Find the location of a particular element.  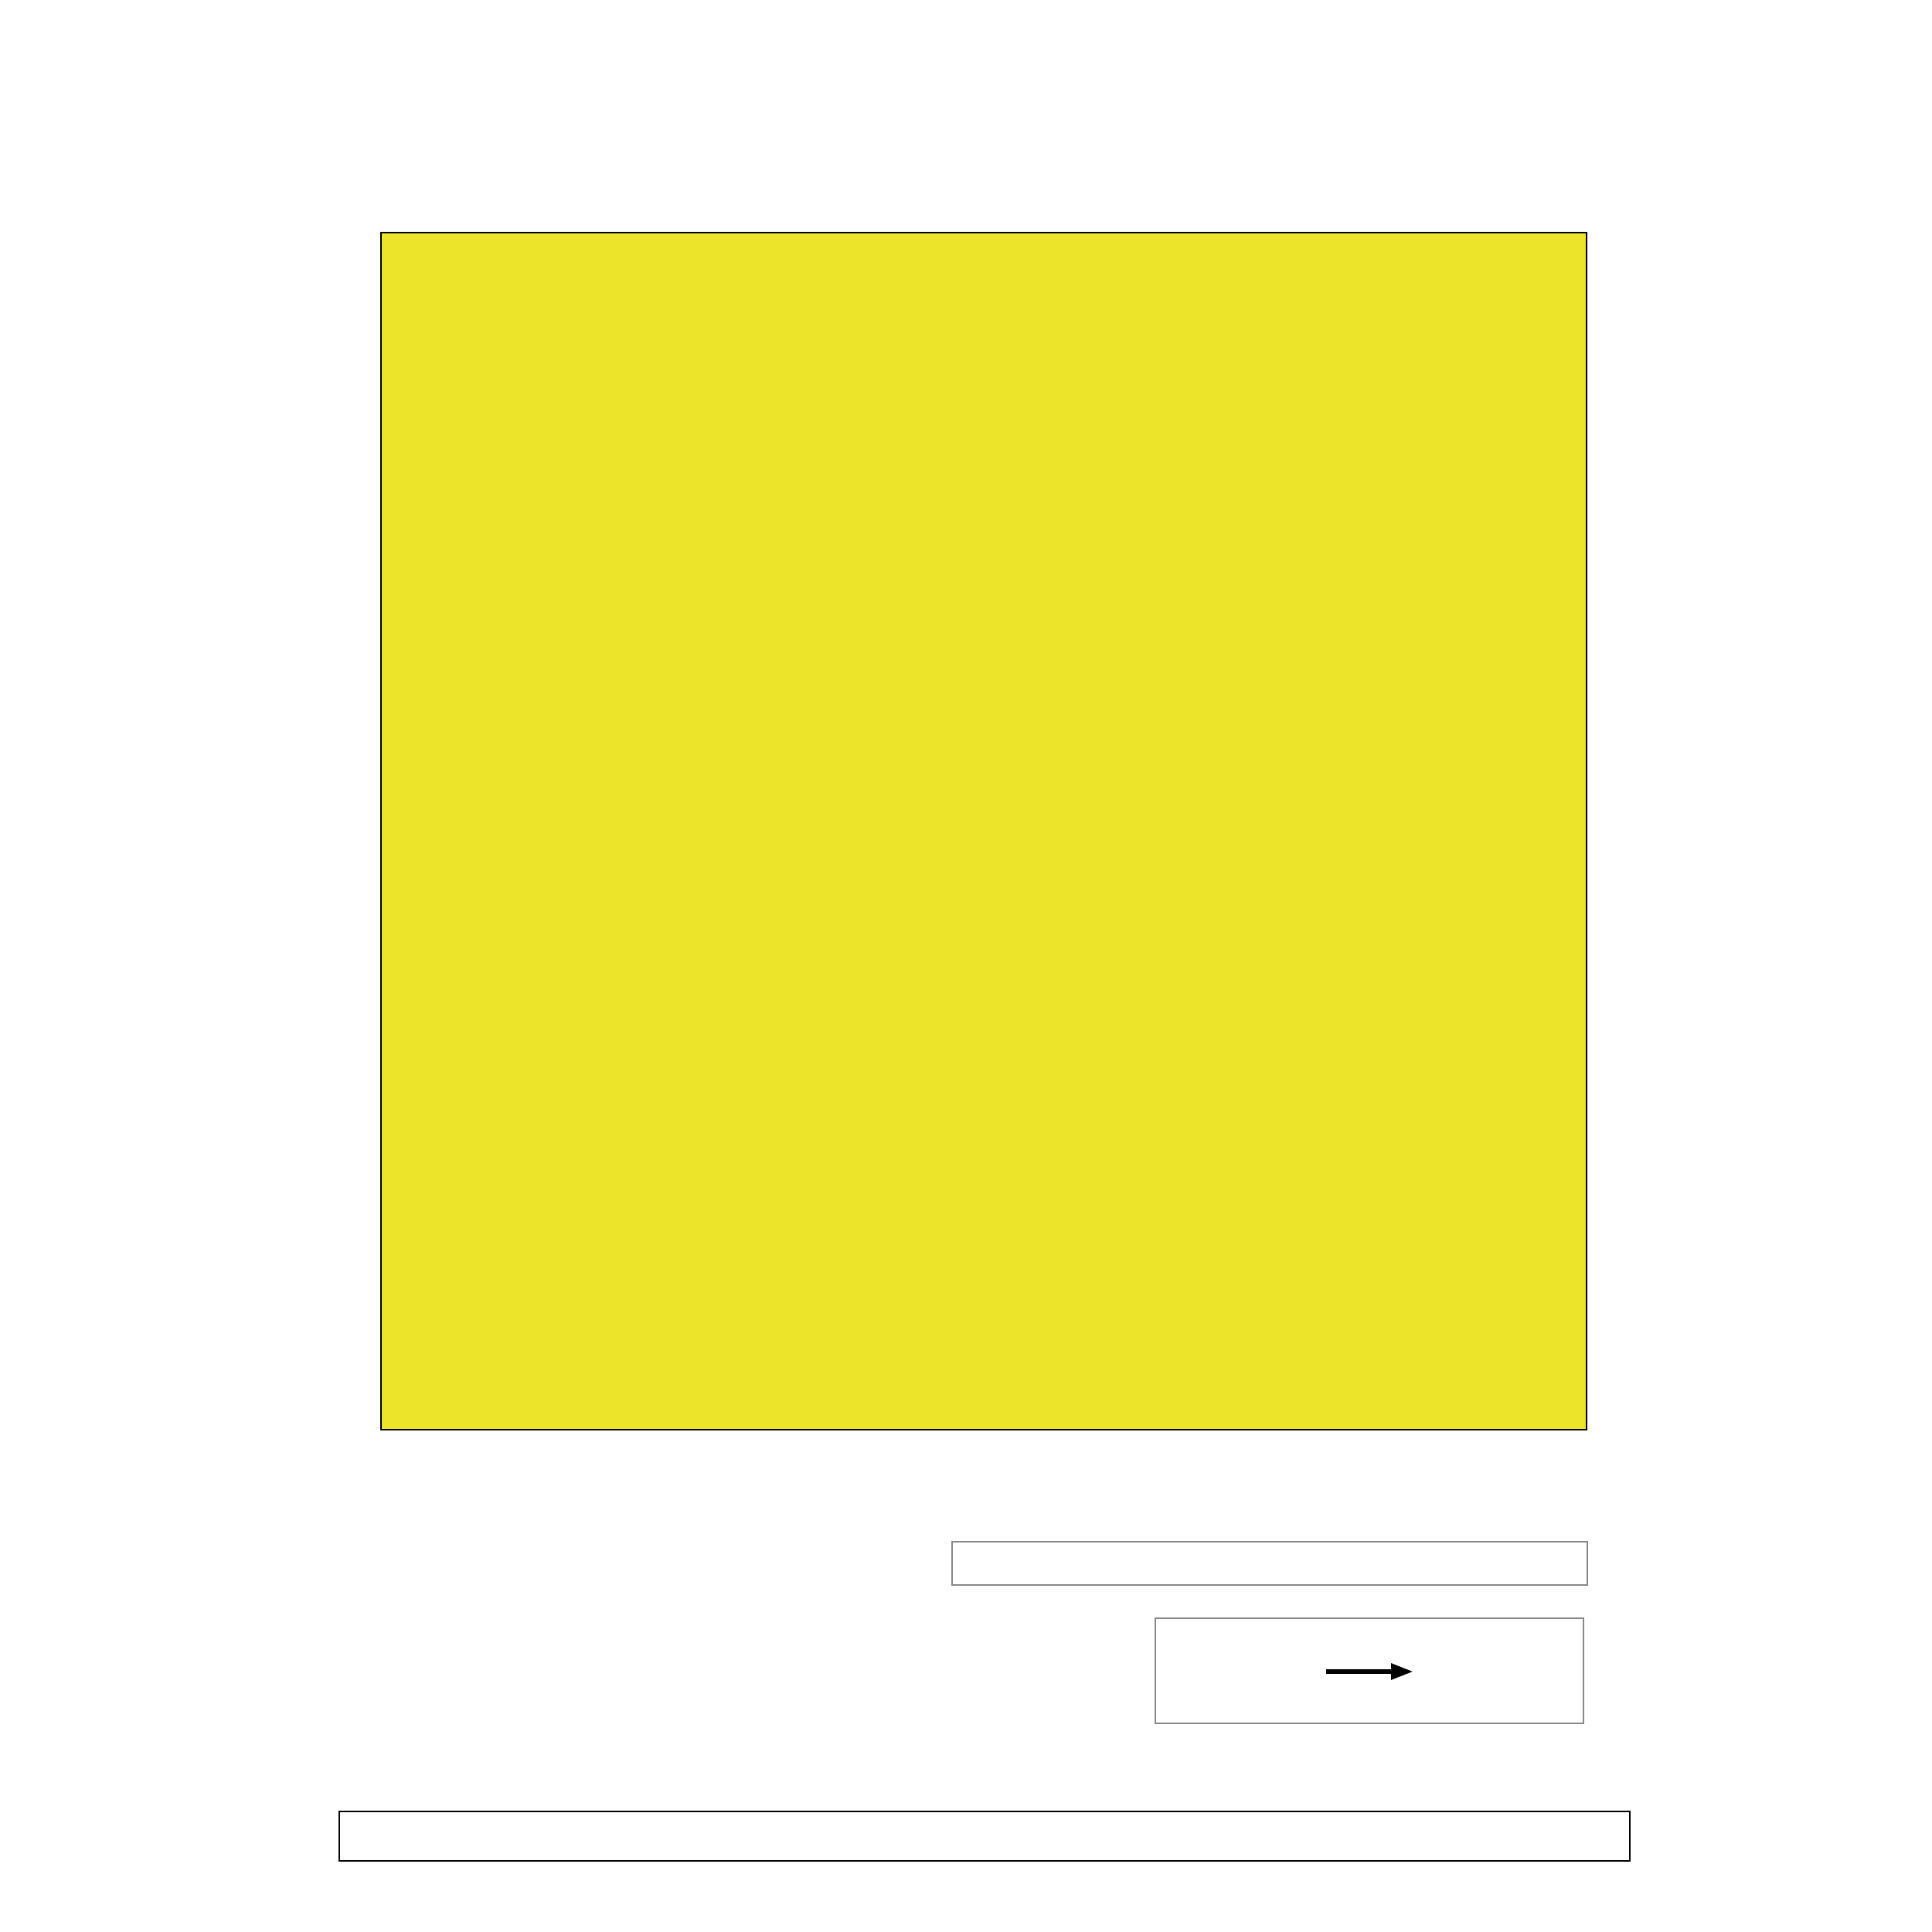

wind-reference-arrow-icon is located at coordinates (1369, 1671).